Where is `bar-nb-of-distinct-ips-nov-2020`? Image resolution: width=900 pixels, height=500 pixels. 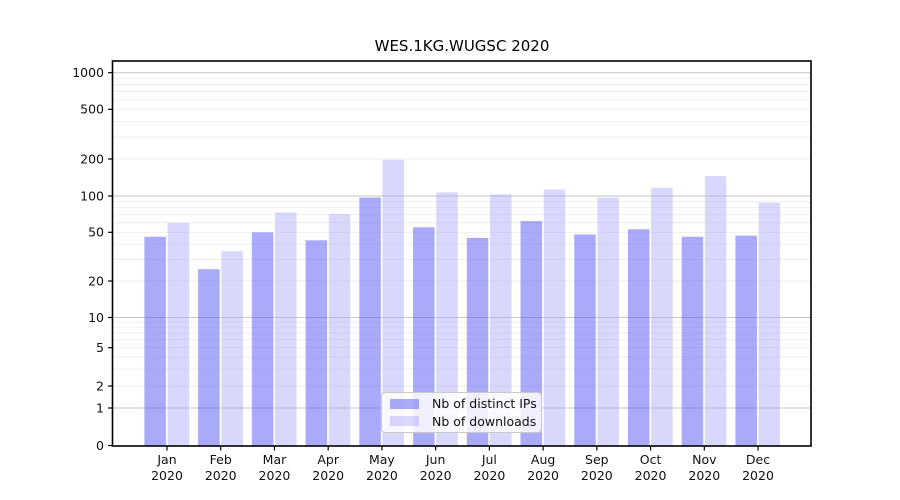 bar-nb-of-distinct-ips-nov-2020 is located at coordinates (692, 341).